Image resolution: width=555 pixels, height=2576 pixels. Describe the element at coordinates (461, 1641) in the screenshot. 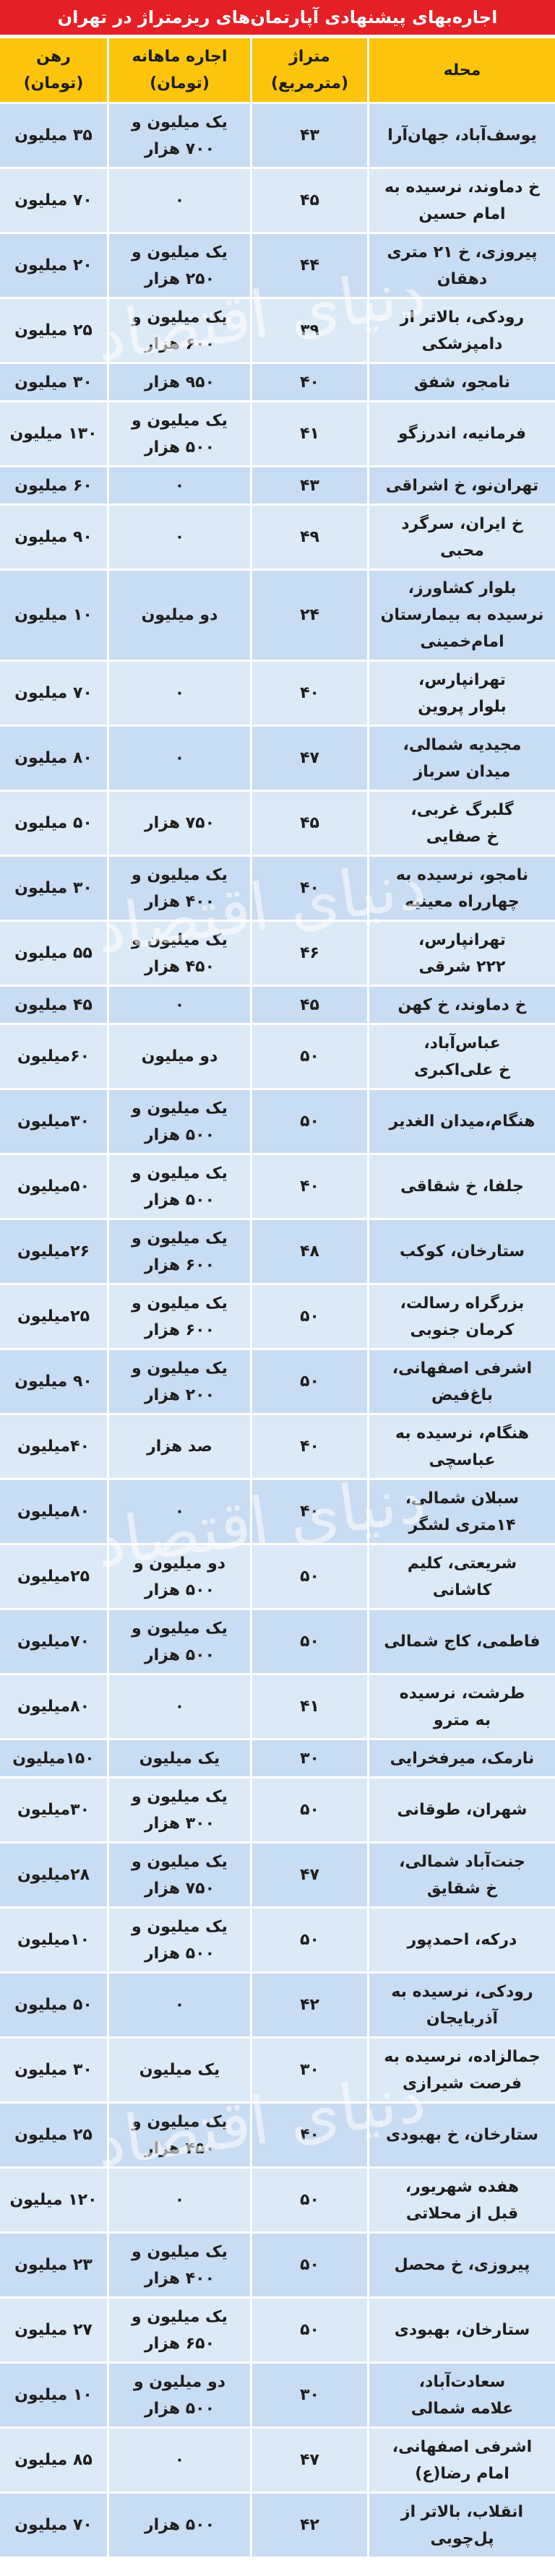

I see `cell-neighborhood: فاطمی، کاج شمالی` at that location.